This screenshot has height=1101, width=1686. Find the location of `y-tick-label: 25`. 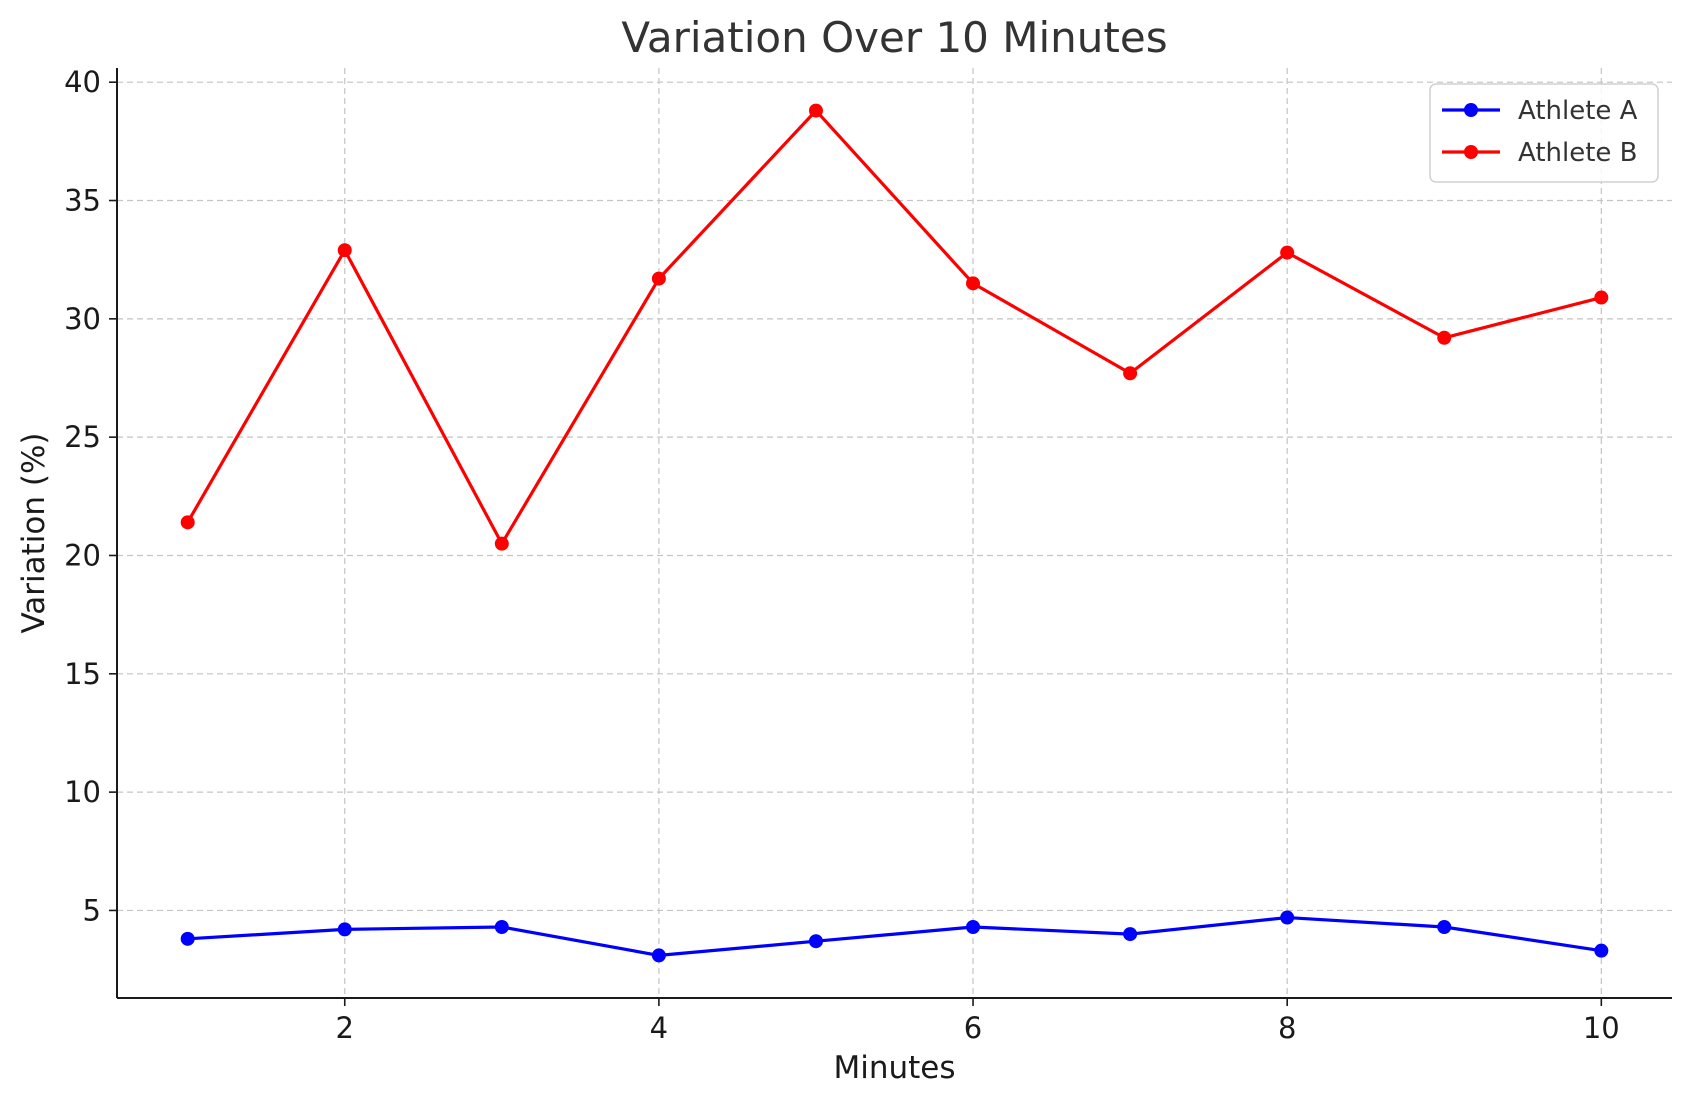

y-tick-label: 25 is located at coordinates (82, 437).